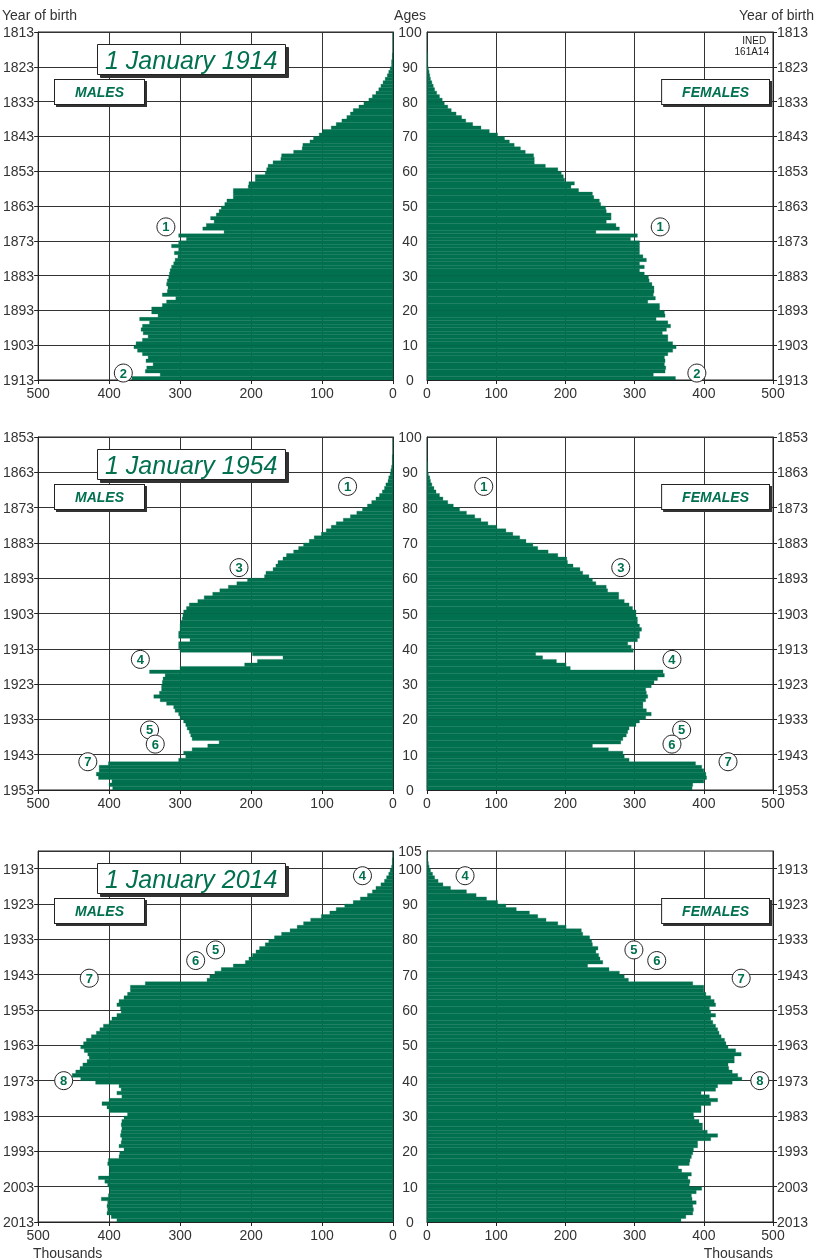 The width and height of the screenshot is (818, 1260). I want to click on y2-tick-label: 1883, so click(18, 275).